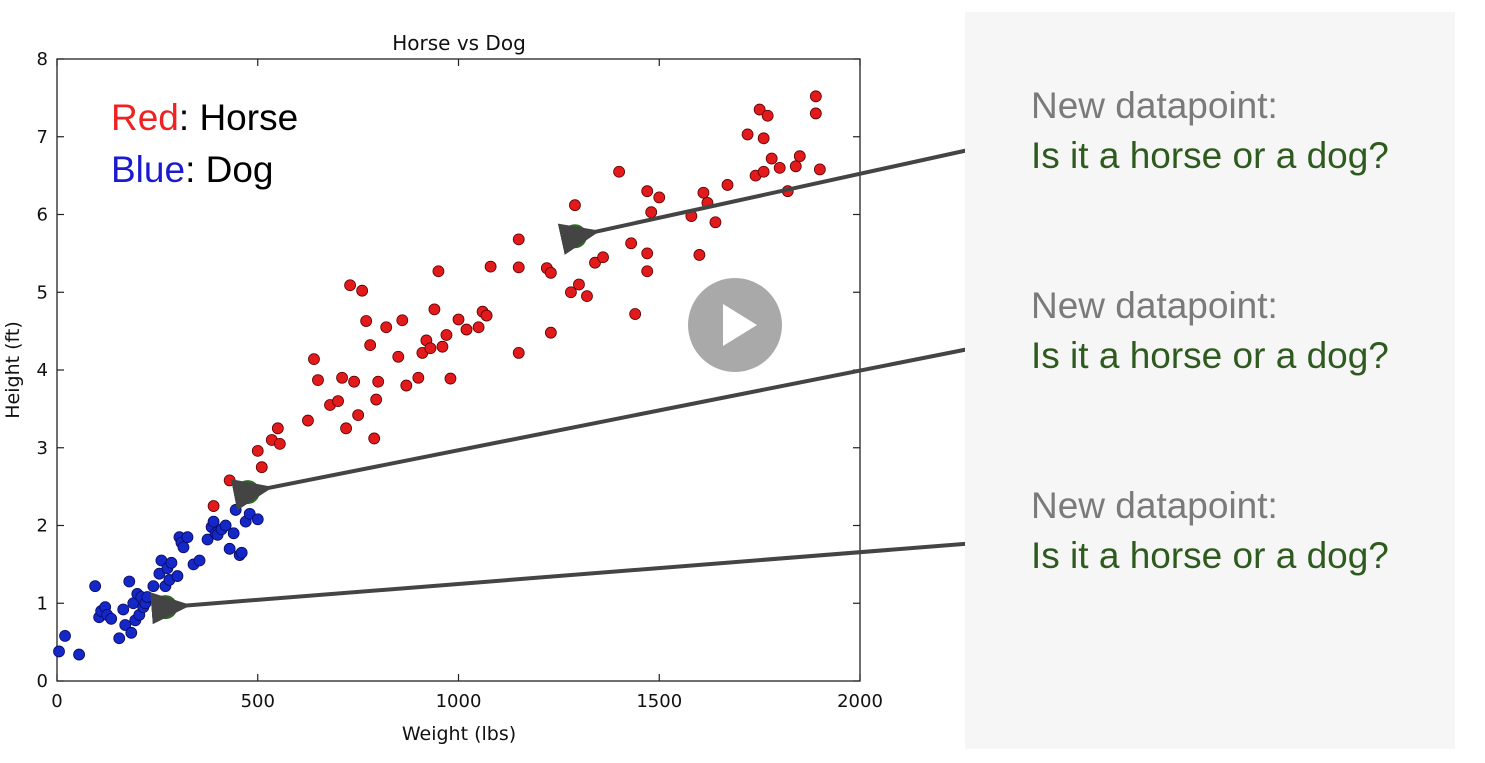  I want to click on play-button, so click(735, 325).